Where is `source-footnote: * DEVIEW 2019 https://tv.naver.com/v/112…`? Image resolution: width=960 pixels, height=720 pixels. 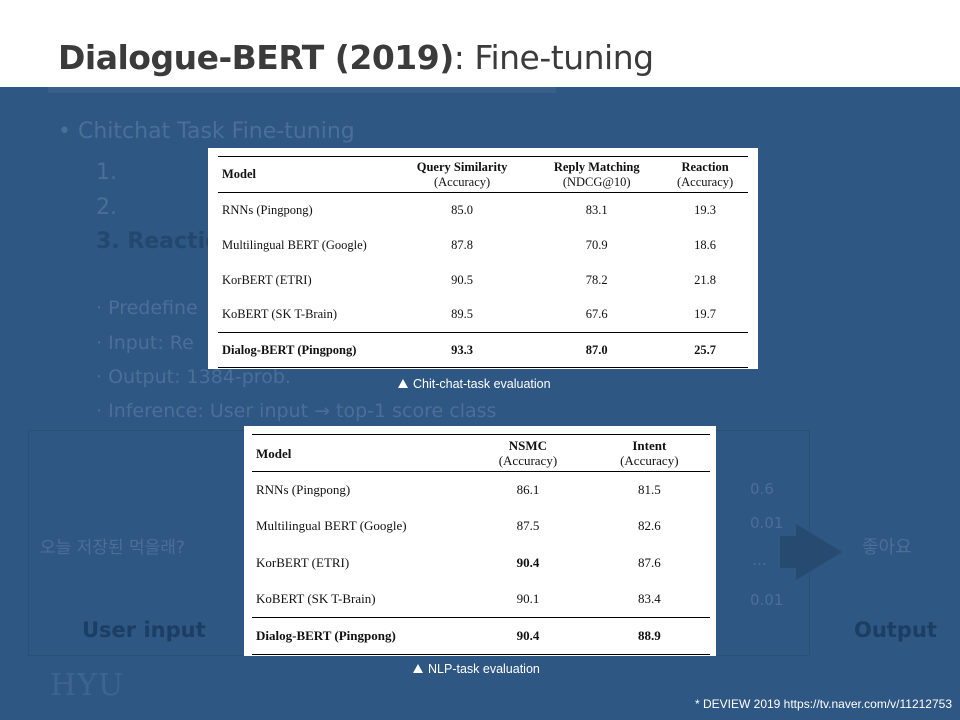
source-footnote: * DEVIEW 2019 https://tv.naver.com/v/112… is located at coordinates (823, 704).